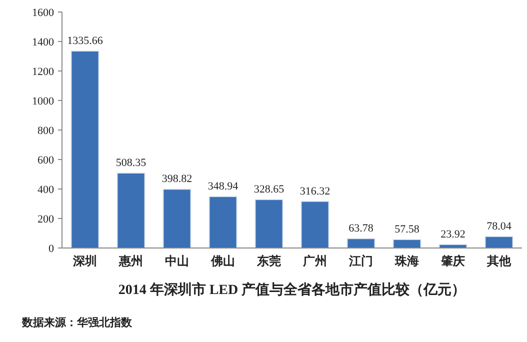  What do you see at coordinates (43, 102) in the screenshot?
I see `y-tick-label: 1000` at bounding box center [43, 102].